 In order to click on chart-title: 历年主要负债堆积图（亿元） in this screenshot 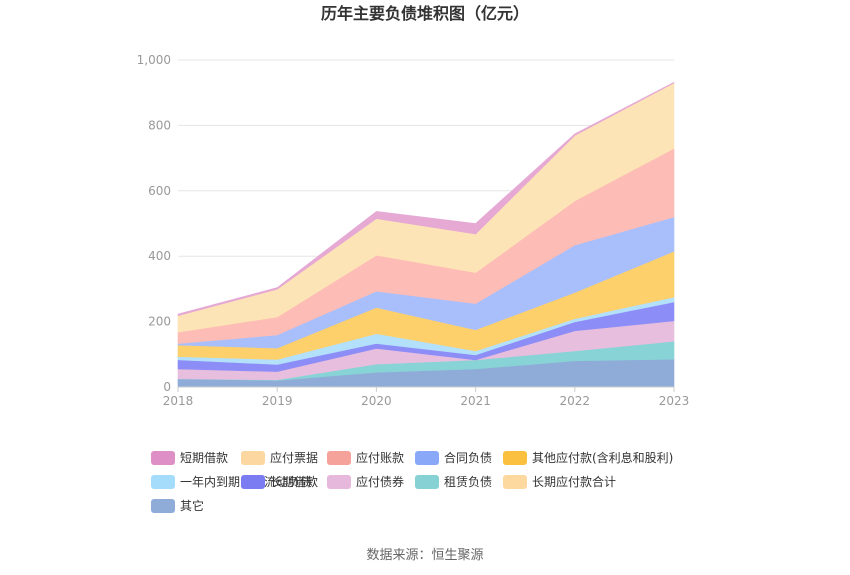, I will do `click(425, 13)`.